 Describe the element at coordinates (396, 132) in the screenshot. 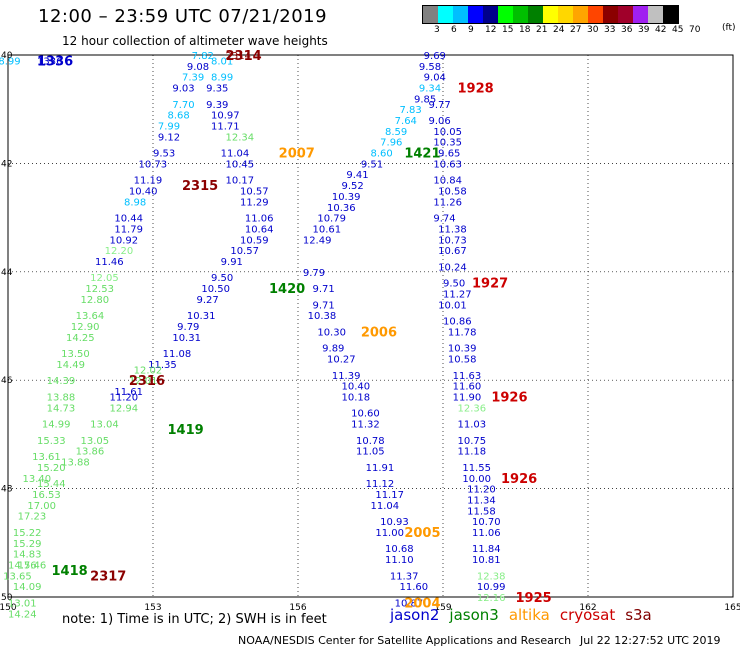

I see `wave-height-value: 8.59` at that location.